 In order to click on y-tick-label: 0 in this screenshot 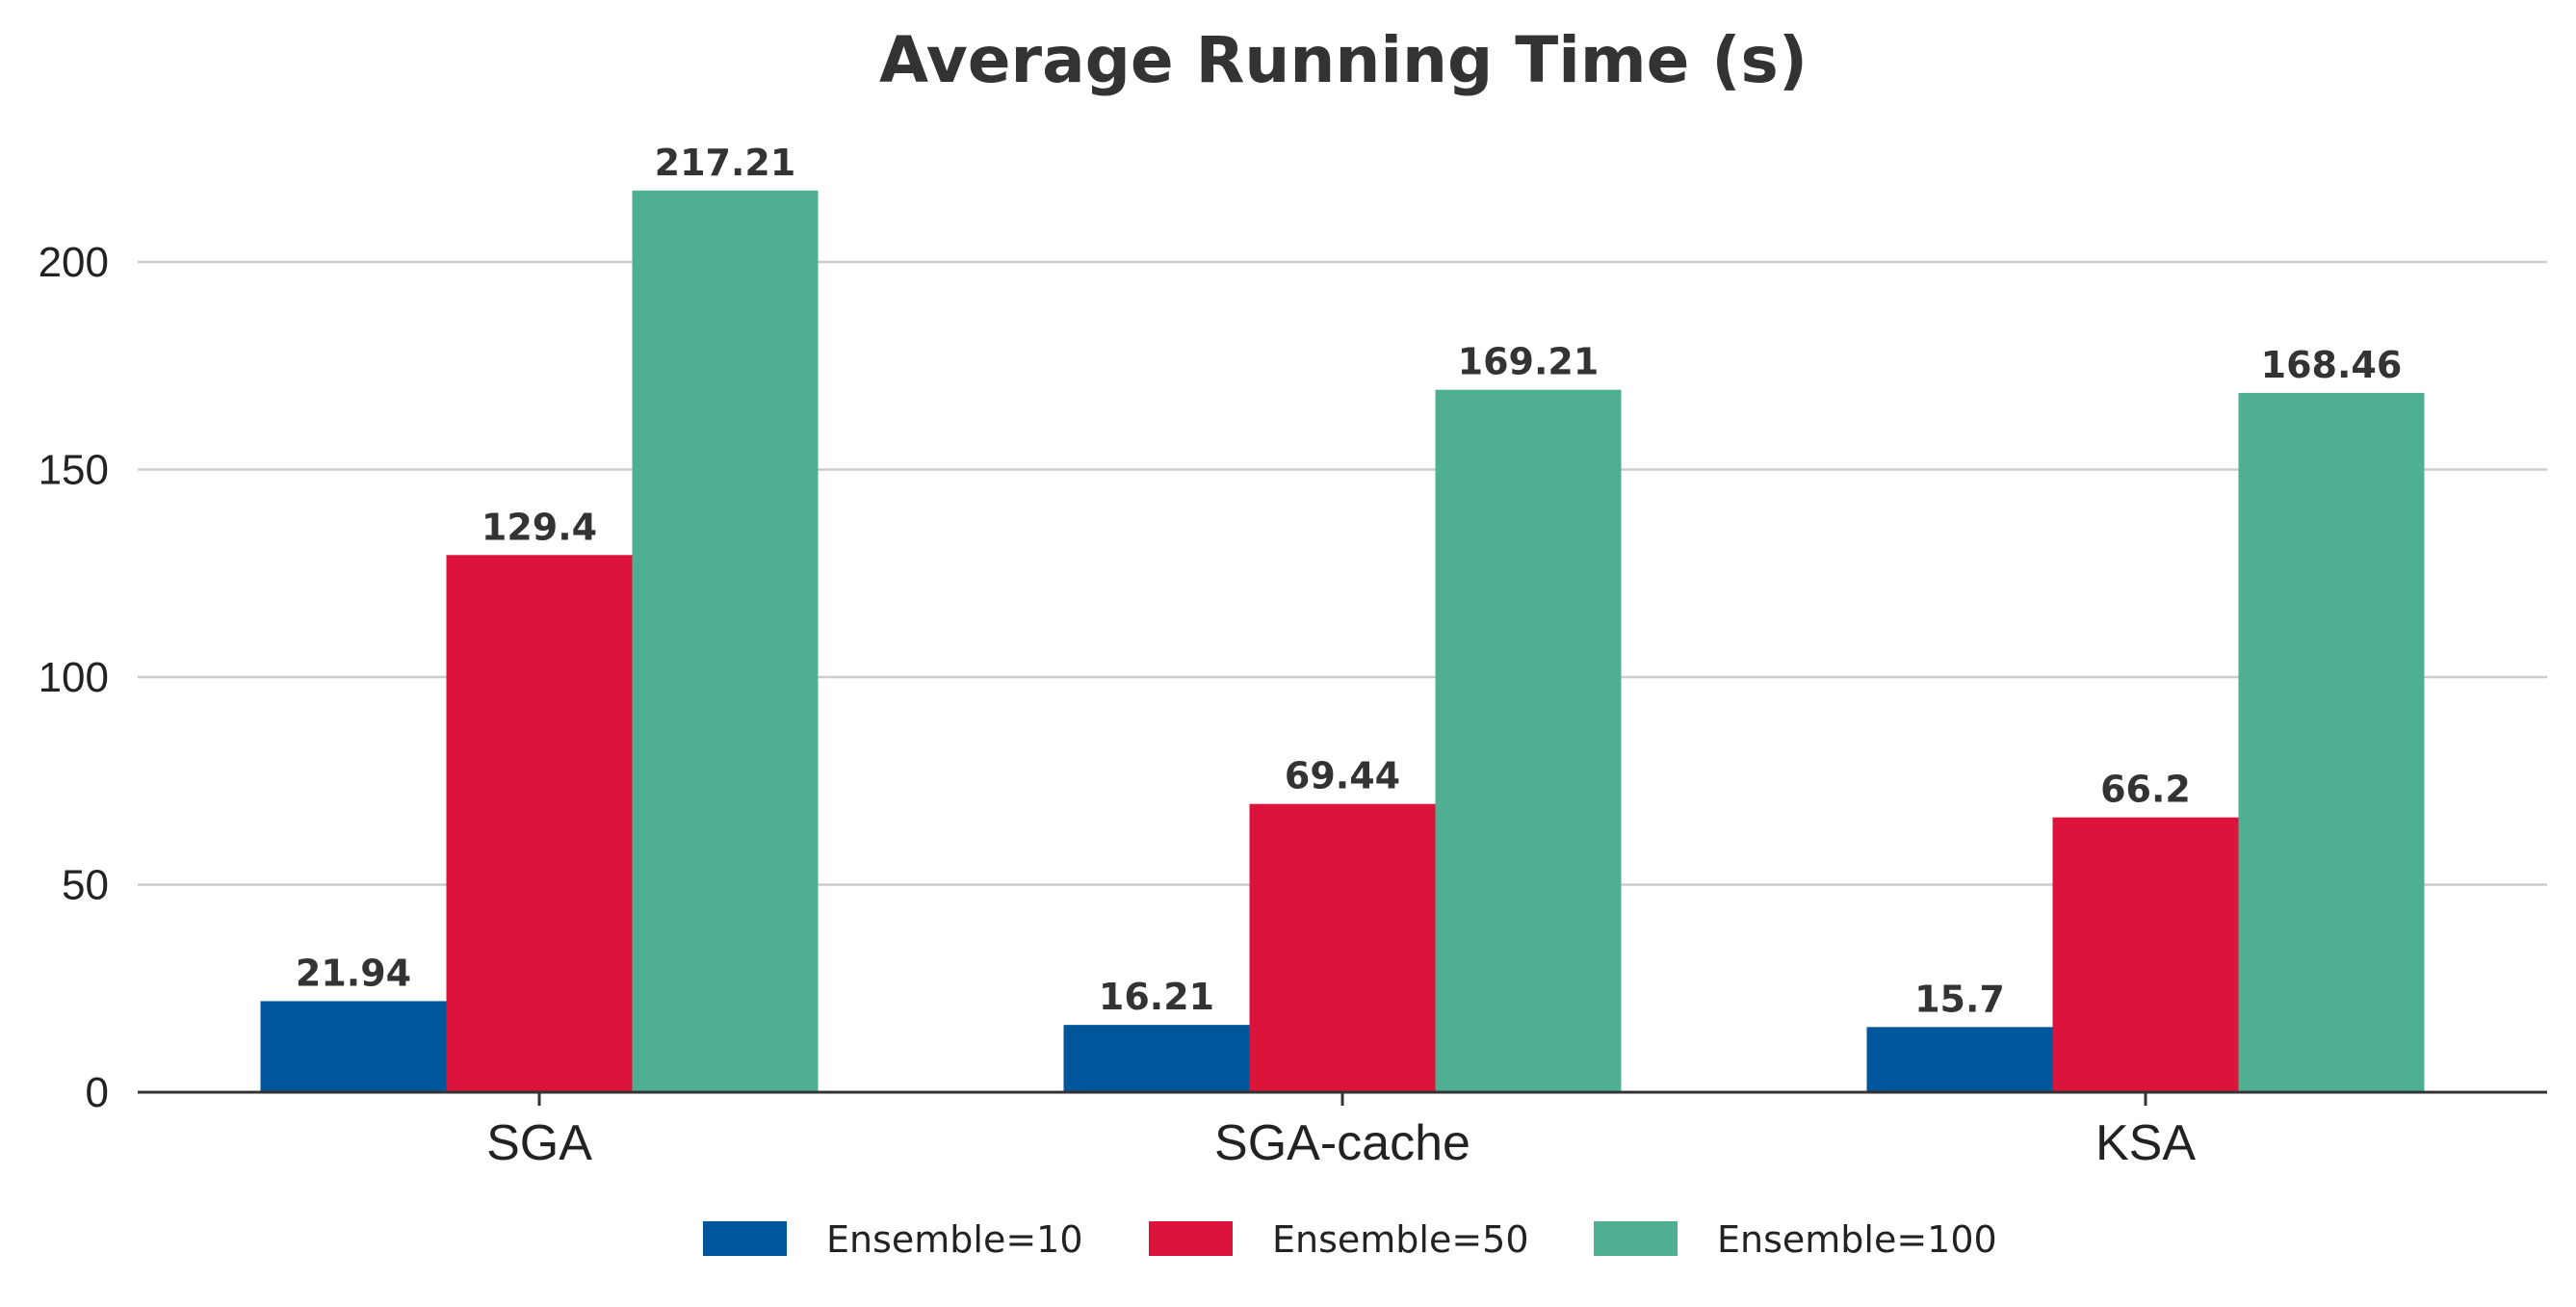, I will do `click(97, 1092)`.